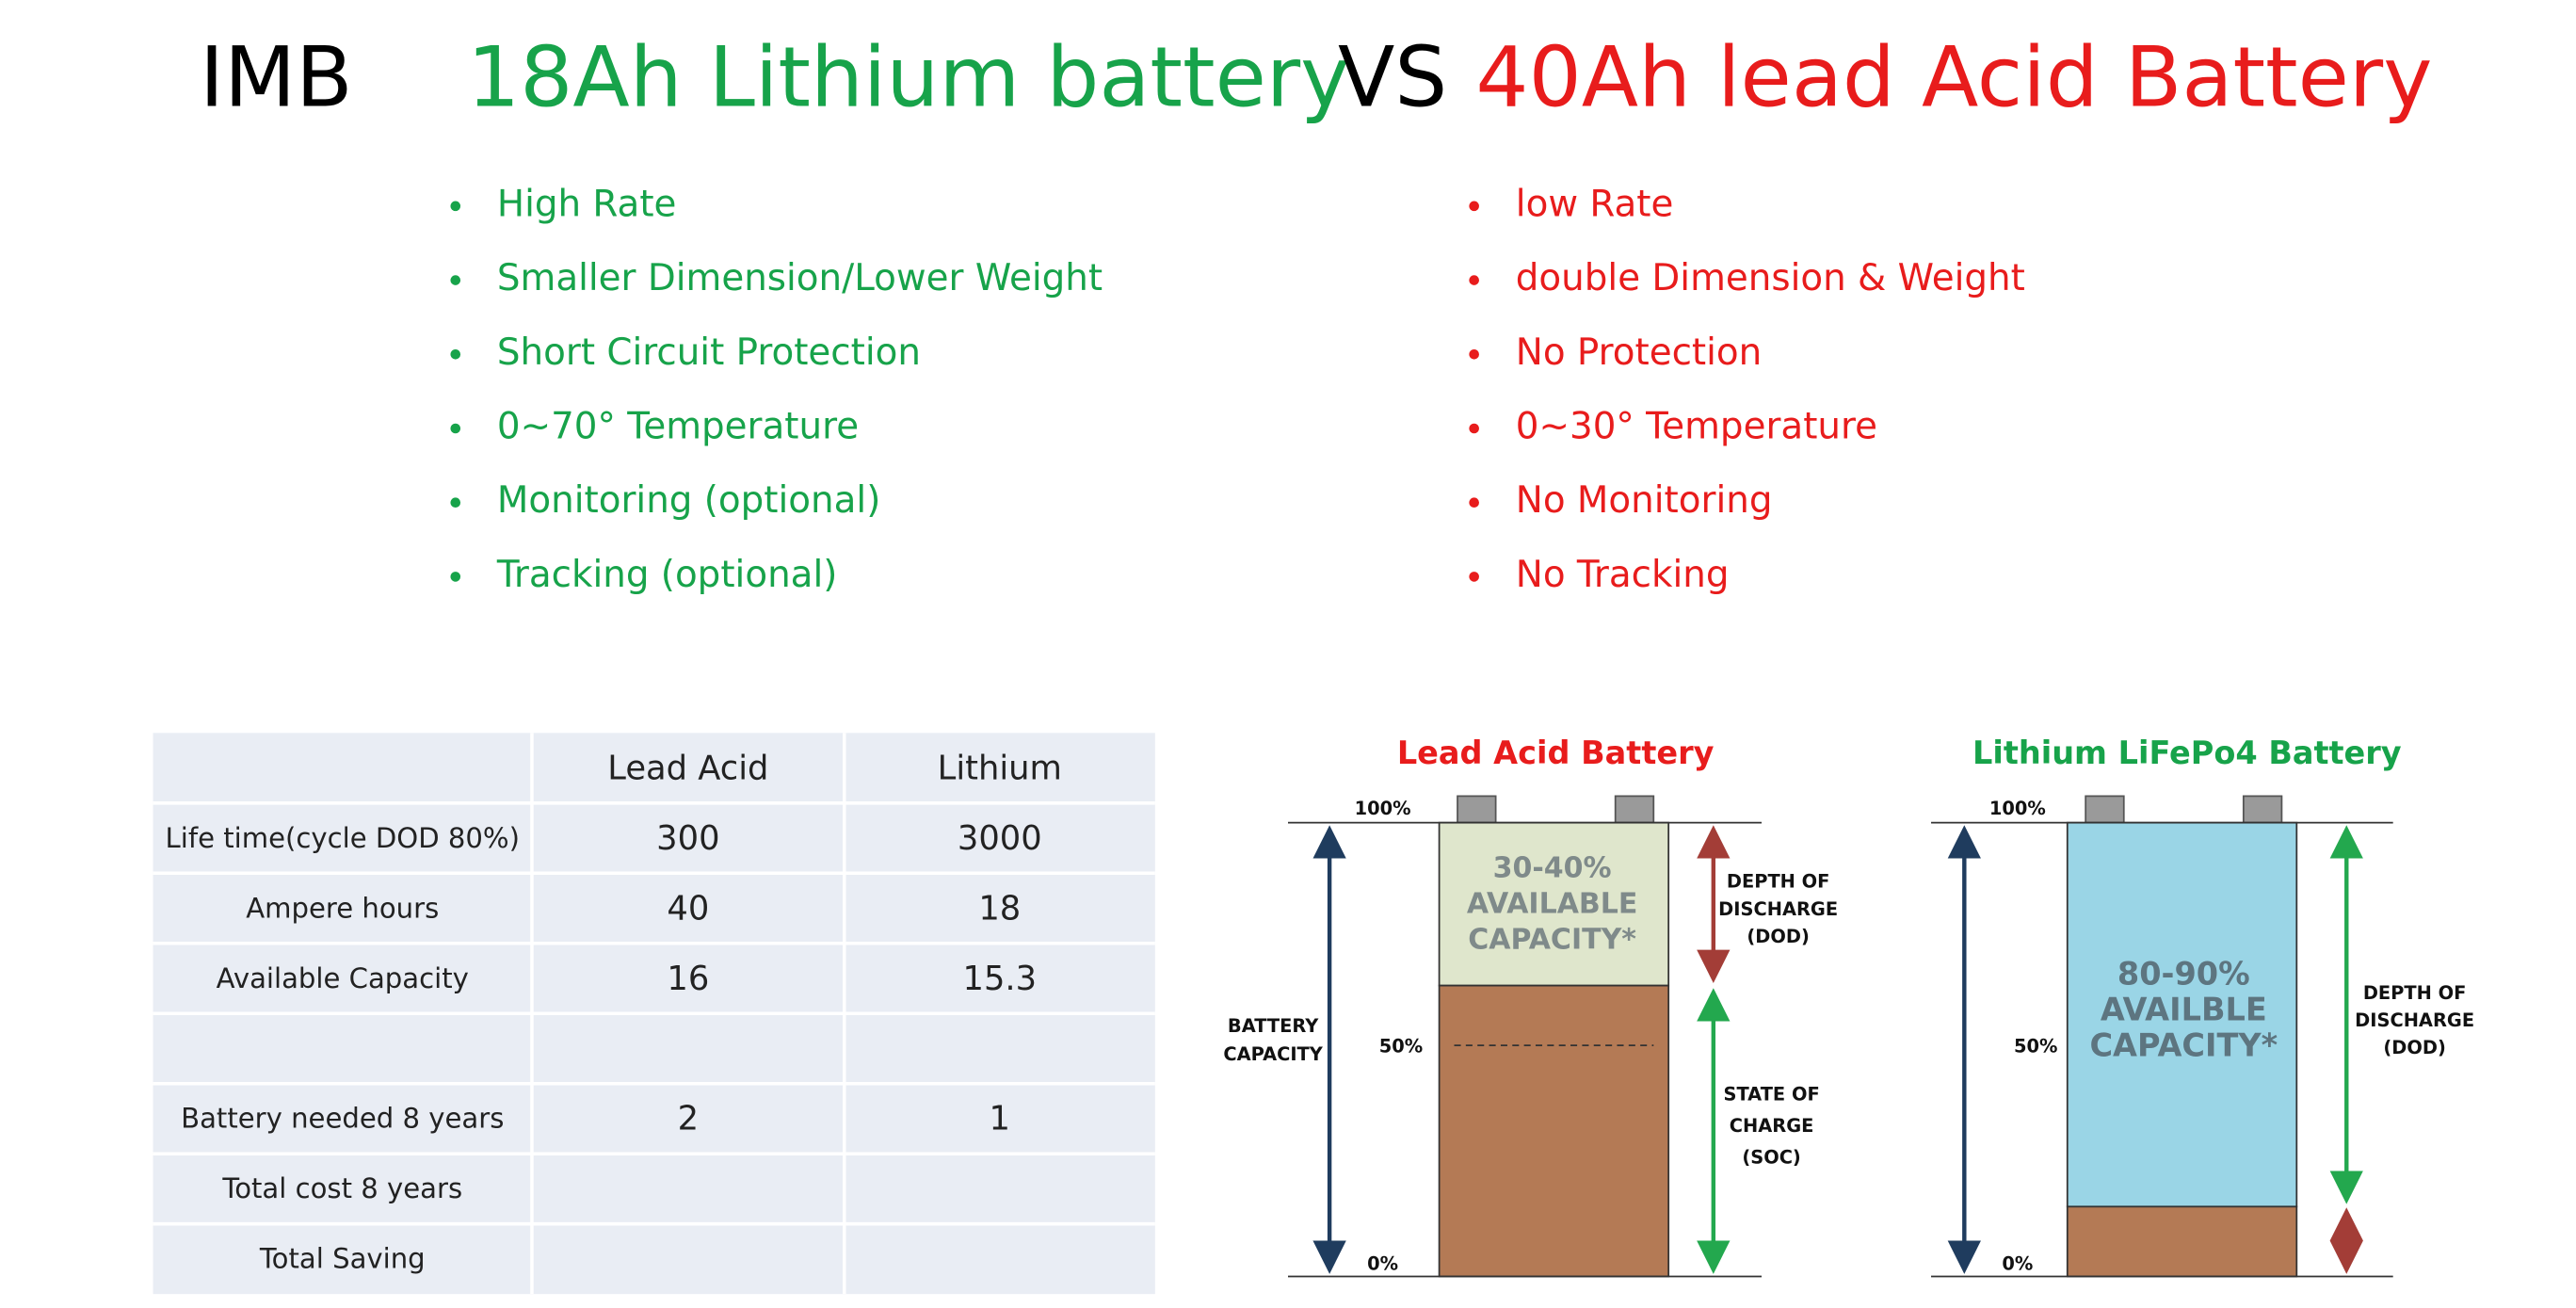 The height and width of the screenshot is (1308, 2576). I want to click on soc-label: STATE OF, so click(1771, 1095).